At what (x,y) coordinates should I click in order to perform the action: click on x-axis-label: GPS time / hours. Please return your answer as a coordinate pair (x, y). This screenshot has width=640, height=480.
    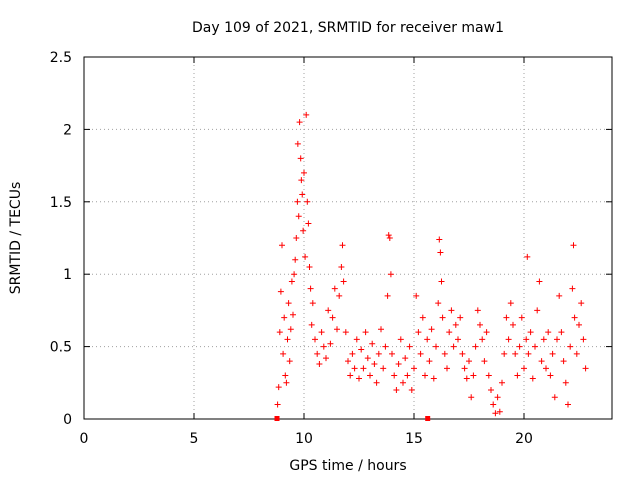
    Looking at the image, I should click on (347, 466).